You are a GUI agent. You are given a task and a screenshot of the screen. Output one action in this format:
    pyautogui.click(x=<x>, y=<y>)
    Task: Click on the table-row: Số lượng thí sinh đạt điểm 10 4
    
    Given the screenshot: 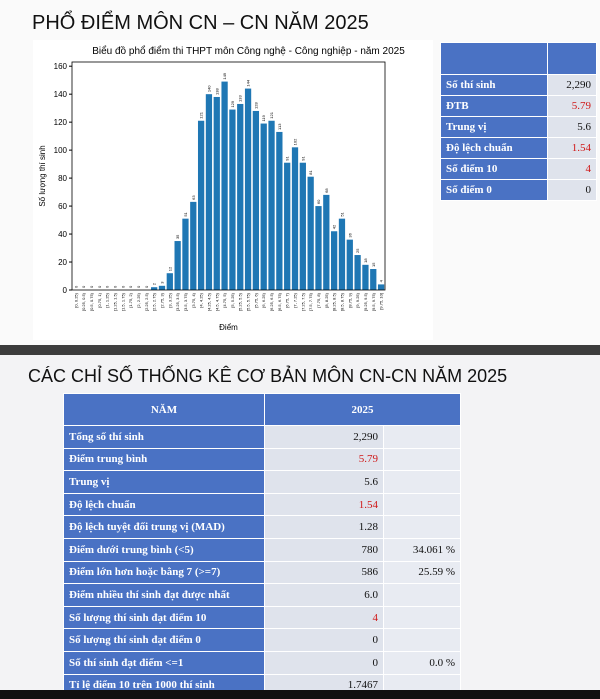 What is the action you would take?
    pyautogui.click(x=262, y=617)
    